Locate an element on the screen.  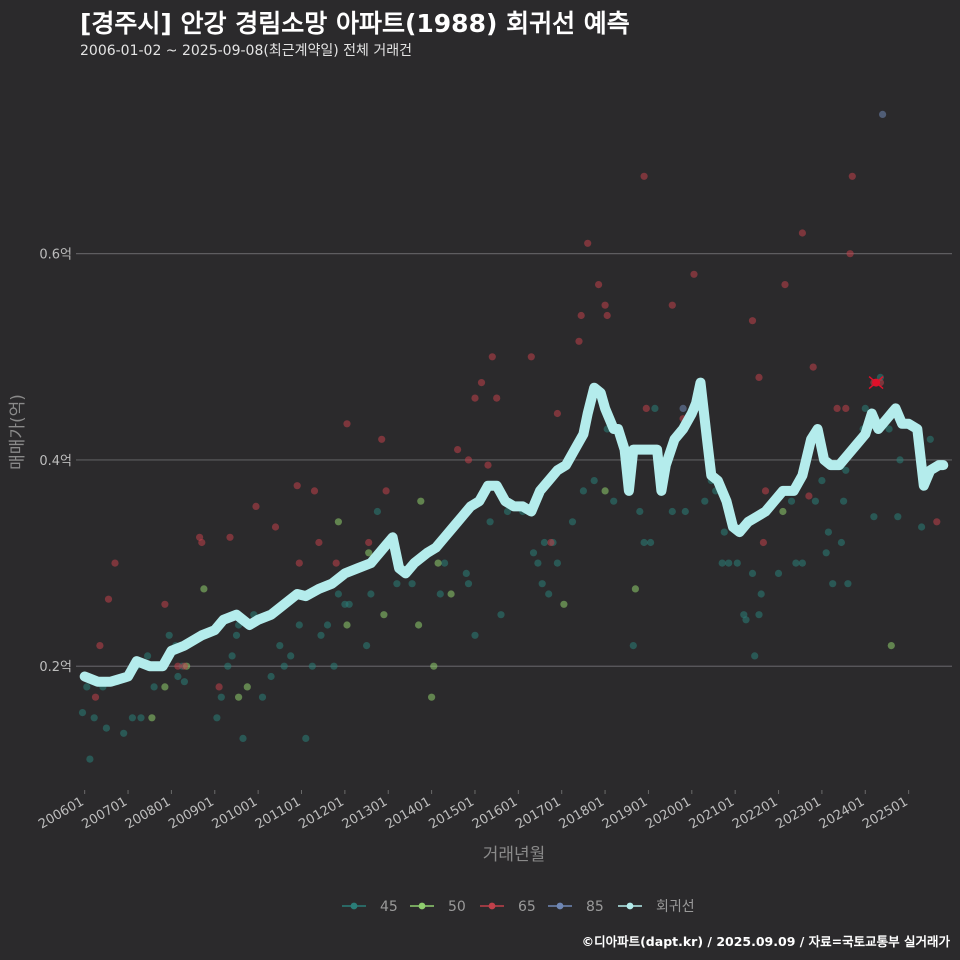
x-tick-label: 201701 is located at coordinates (538, 813).